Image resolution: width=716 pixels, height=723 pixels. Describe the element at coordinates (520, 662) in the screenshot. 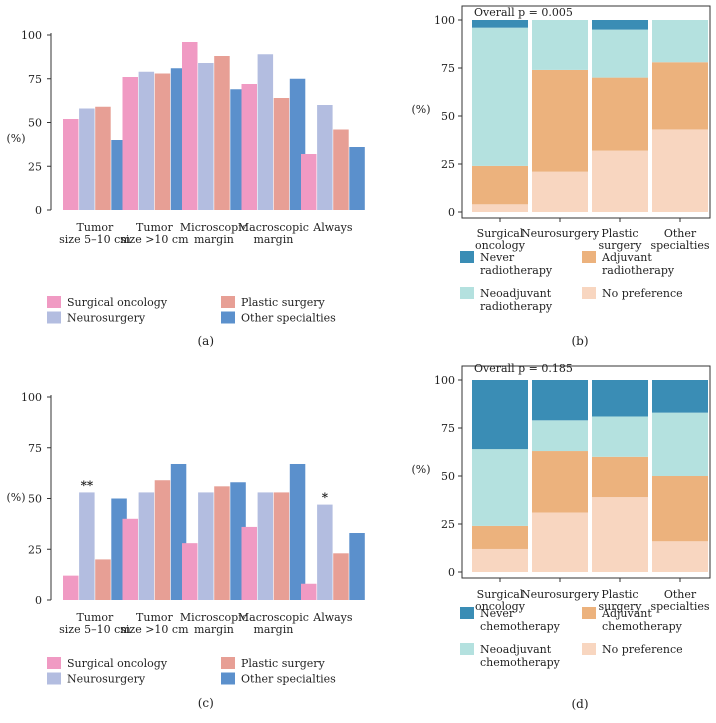

I see `legend-label: chemotherapy` at that location.